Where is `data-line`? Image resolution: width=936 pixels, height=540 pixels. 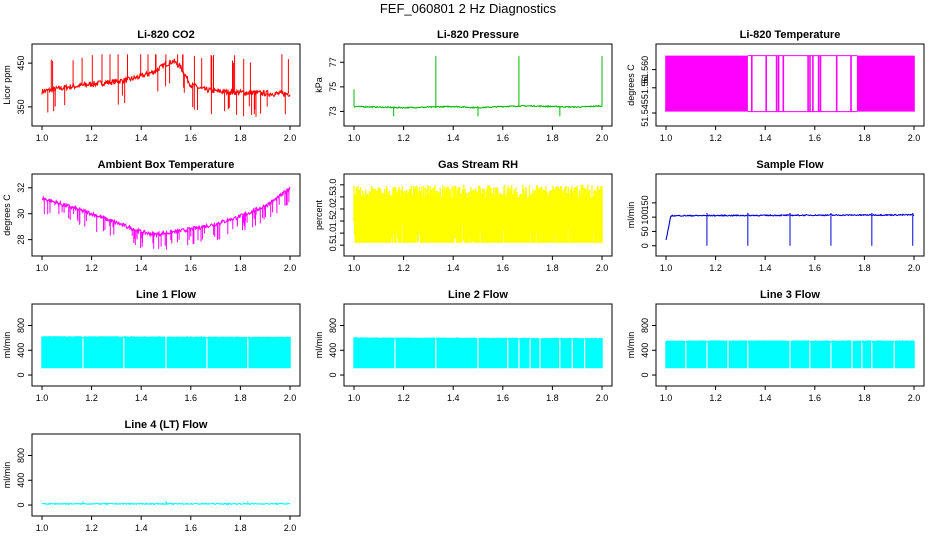 data-line is located at coordinates (790, 227).